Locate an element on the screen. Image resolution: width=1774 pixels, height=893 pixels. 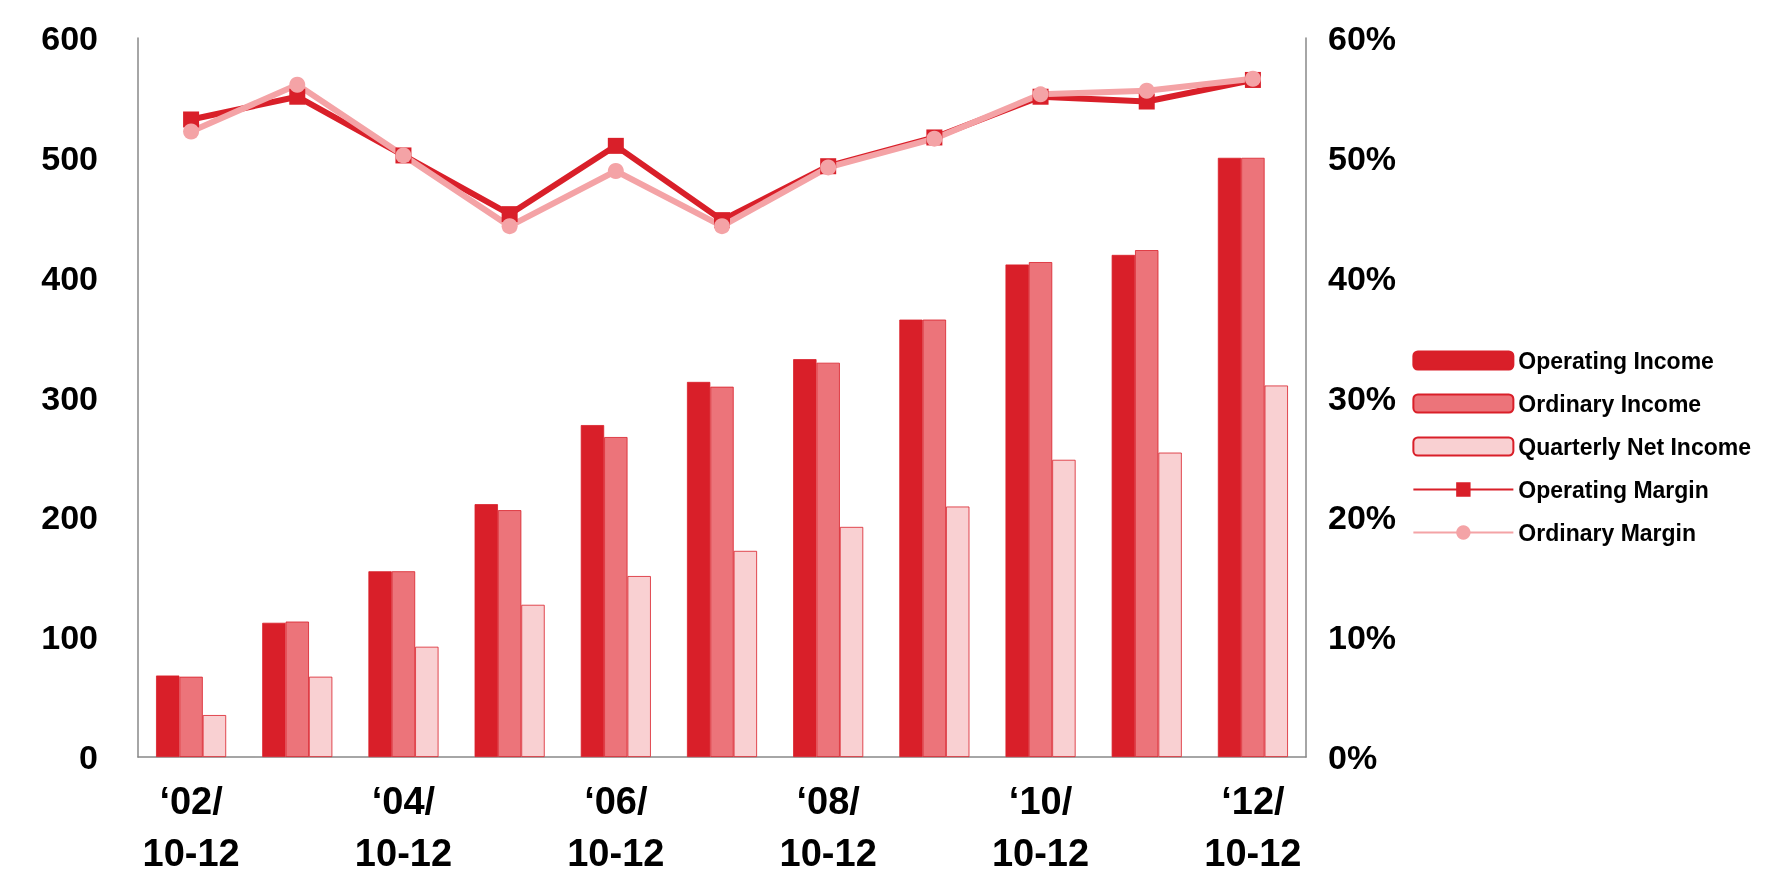
y2-tick-label: 30% is located at coordinates (1362, 397).